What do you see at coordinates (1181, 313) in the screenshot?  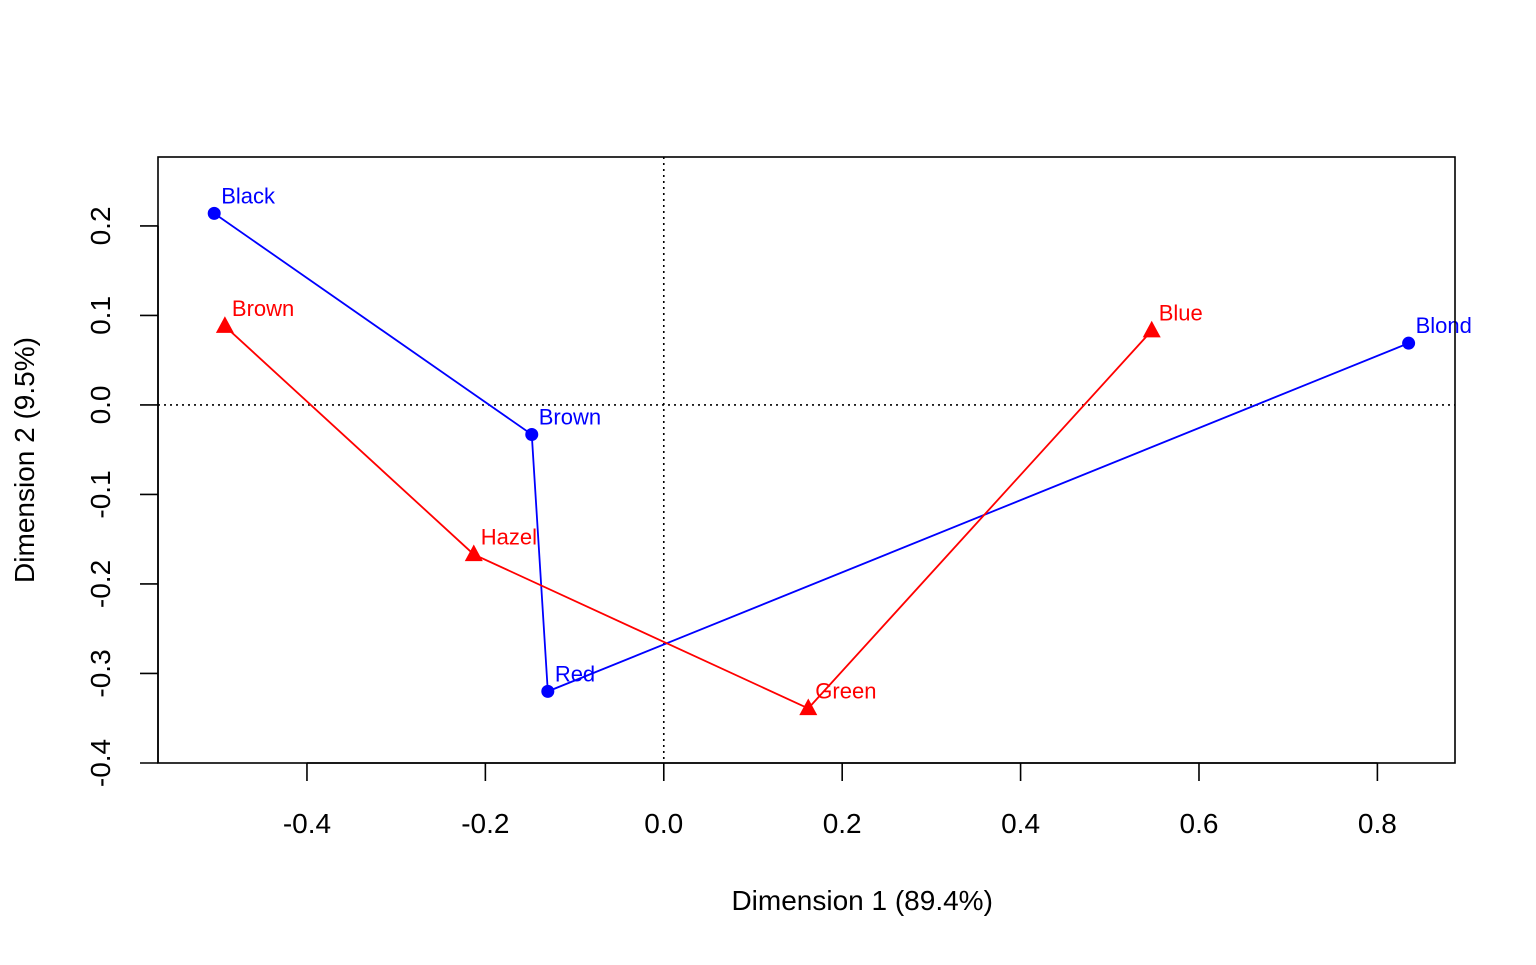 I see `point-label: Blue` at bounding box center [1181, 313].